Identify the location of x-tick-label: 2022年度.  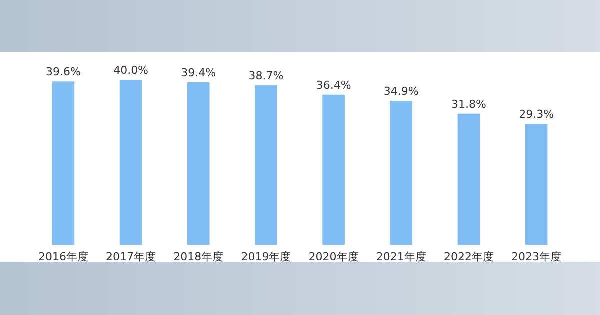
(469, 257).